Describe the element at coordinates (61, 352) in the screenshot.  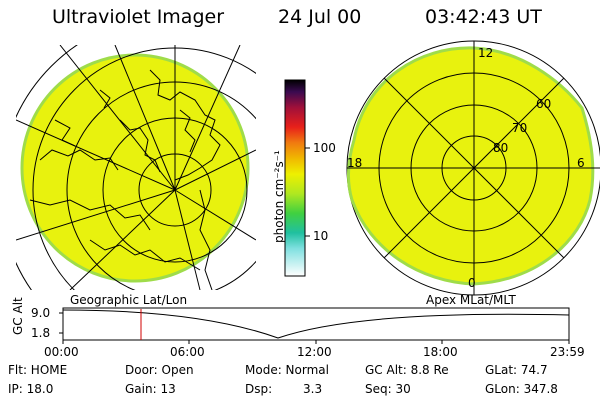
I see `altitude-xtick-0000: 00:00` at that location.